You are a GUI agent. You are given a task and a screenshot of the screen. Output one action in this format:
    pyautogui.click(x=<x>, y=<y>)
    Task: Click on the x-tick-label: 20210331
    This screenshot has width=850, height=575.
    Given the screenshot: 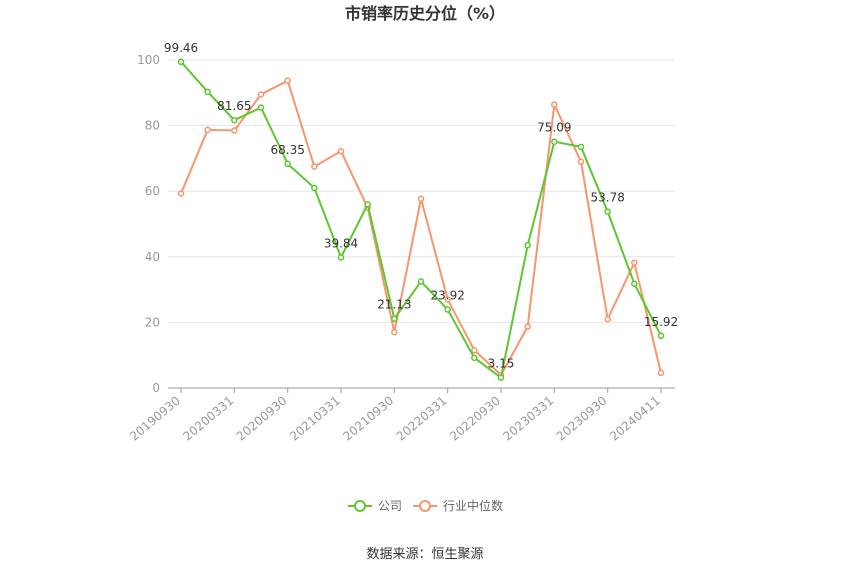 What is the action you would take?
    pyautogui.click(x=315, y=419)
    